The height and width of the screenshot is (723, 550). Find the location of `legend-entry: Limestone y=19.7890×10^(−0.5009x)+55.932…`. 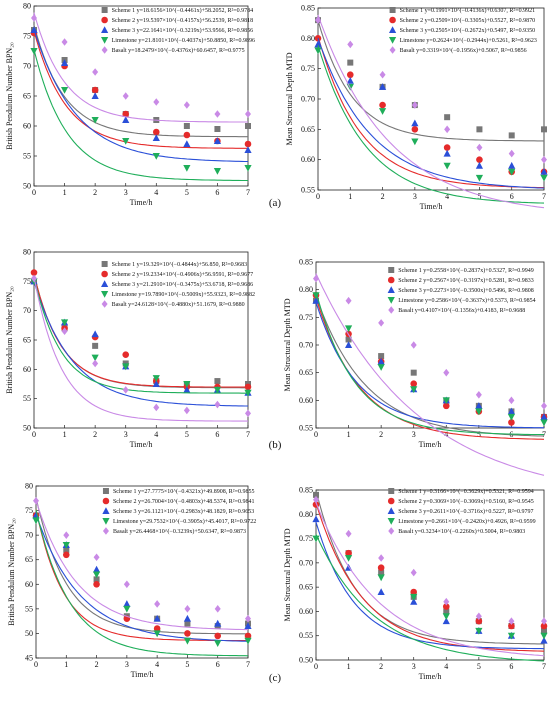

legend-entry: Limestone y=19.7890×10^(−0.5009x)+55.932… is located at coordinates (183, 294).